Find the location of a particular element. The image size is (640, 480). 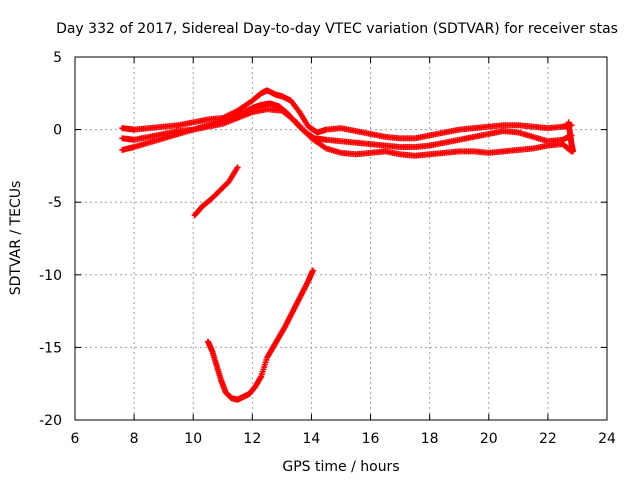

x-tick-label: 18 is located at coordinates (430, 439).